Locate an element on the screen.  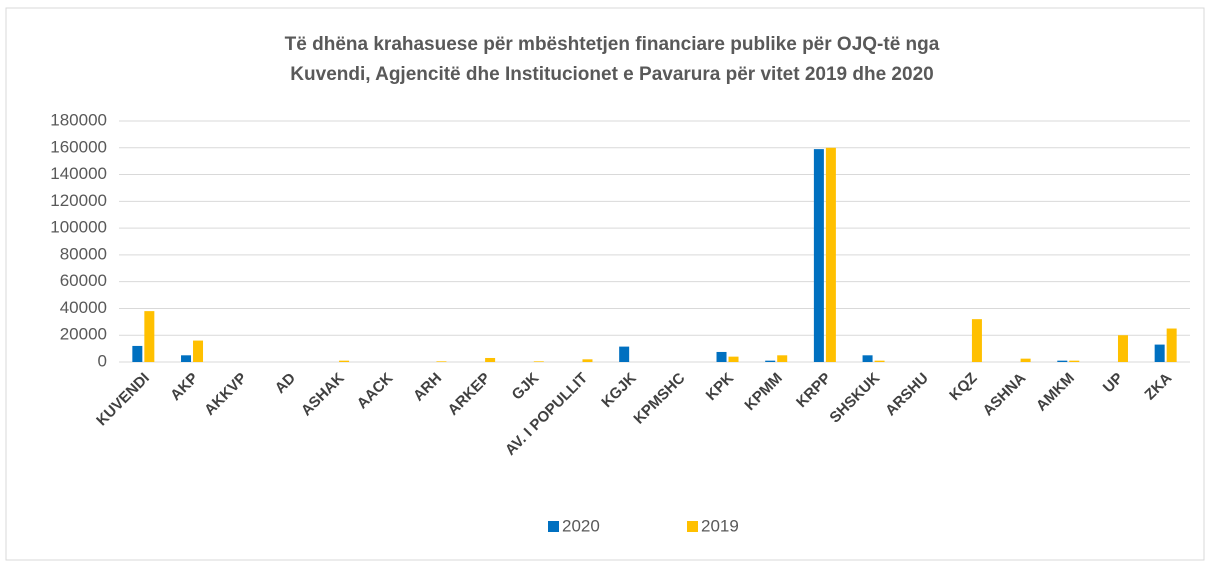
y-tick-label: 180000 is located at coordinates (78, 119).